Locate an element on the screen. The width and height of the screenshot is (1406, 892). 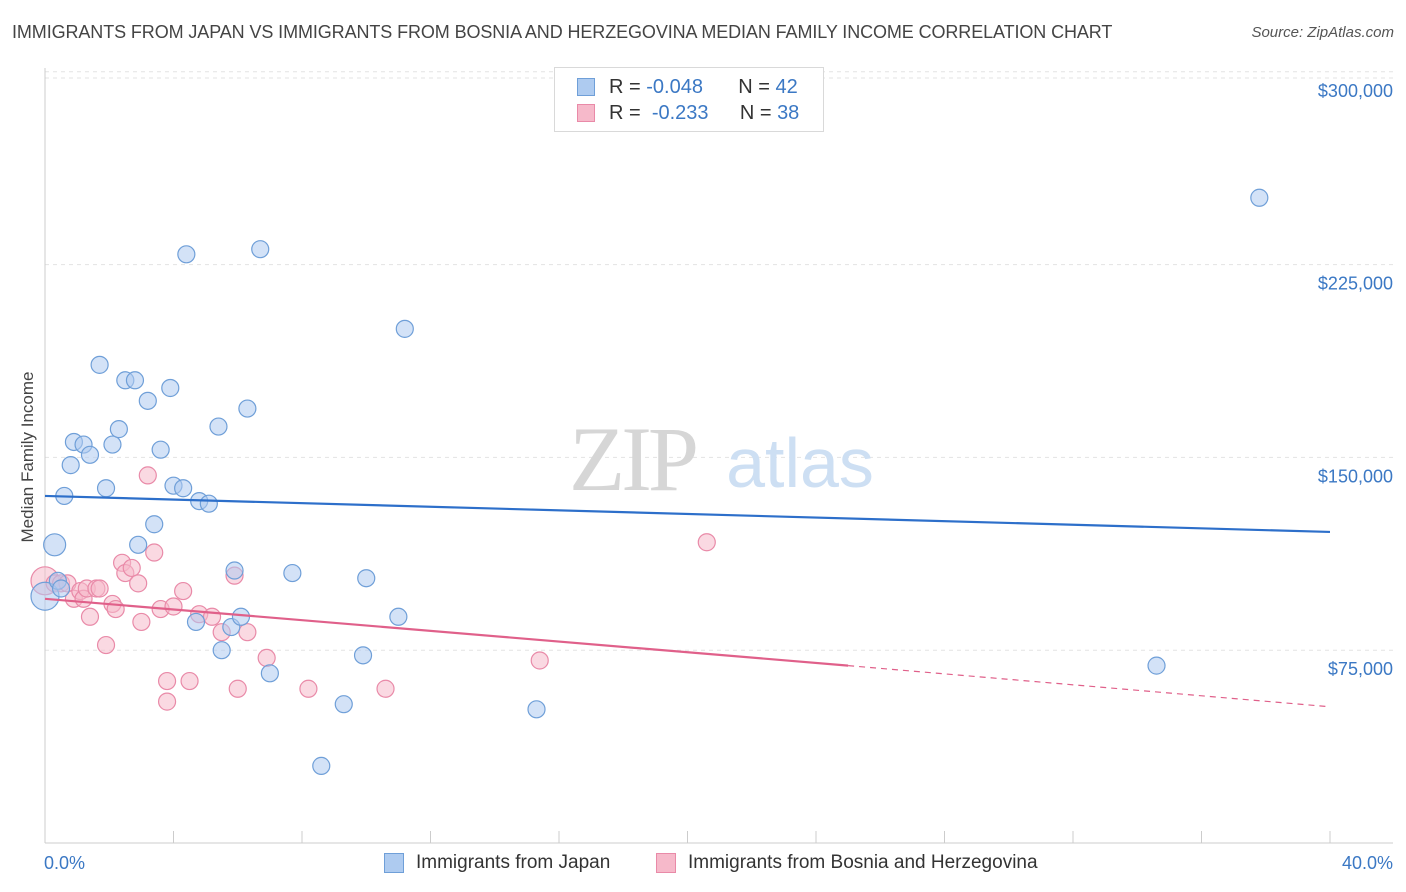
y-tick-label: $225,000 is located at coordinates (1355, 284).